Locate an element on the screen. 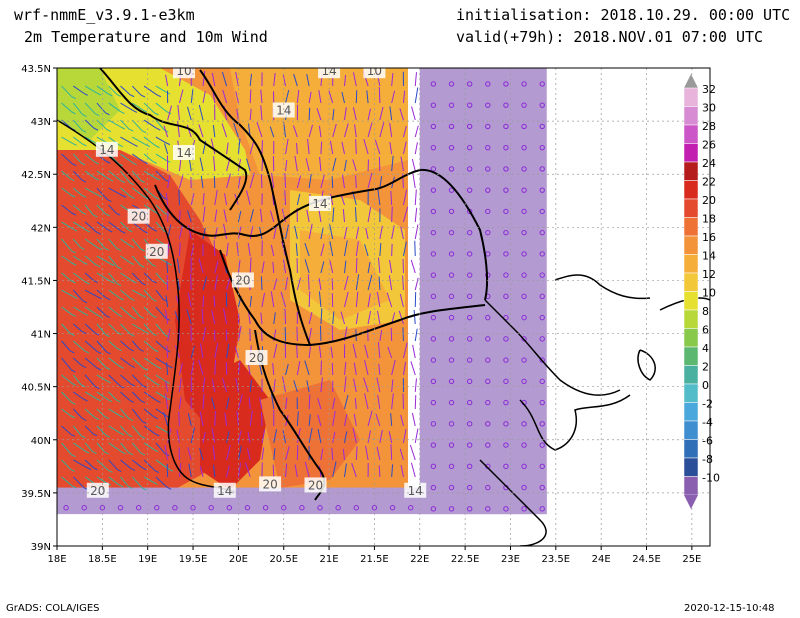 The image size is (800, 618). contour-label-bg is located at coordinates (224, 490).